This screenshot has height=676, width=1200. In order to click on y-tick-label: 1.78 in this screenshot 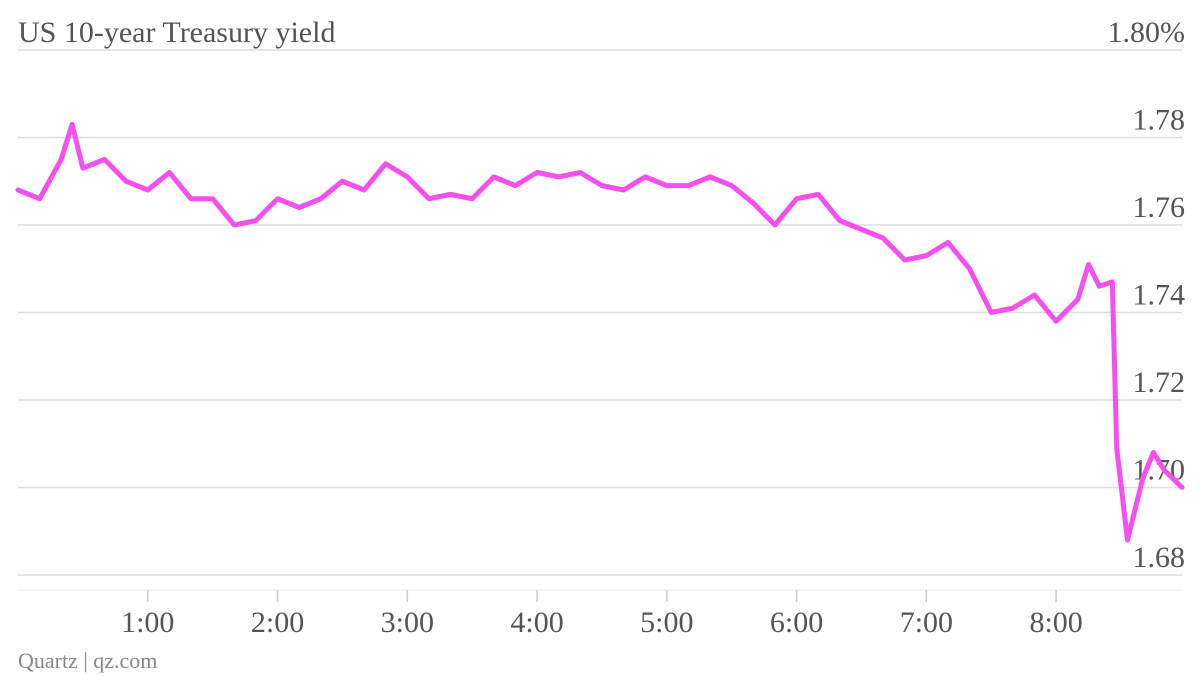, I will do `click(1159, 120)`.